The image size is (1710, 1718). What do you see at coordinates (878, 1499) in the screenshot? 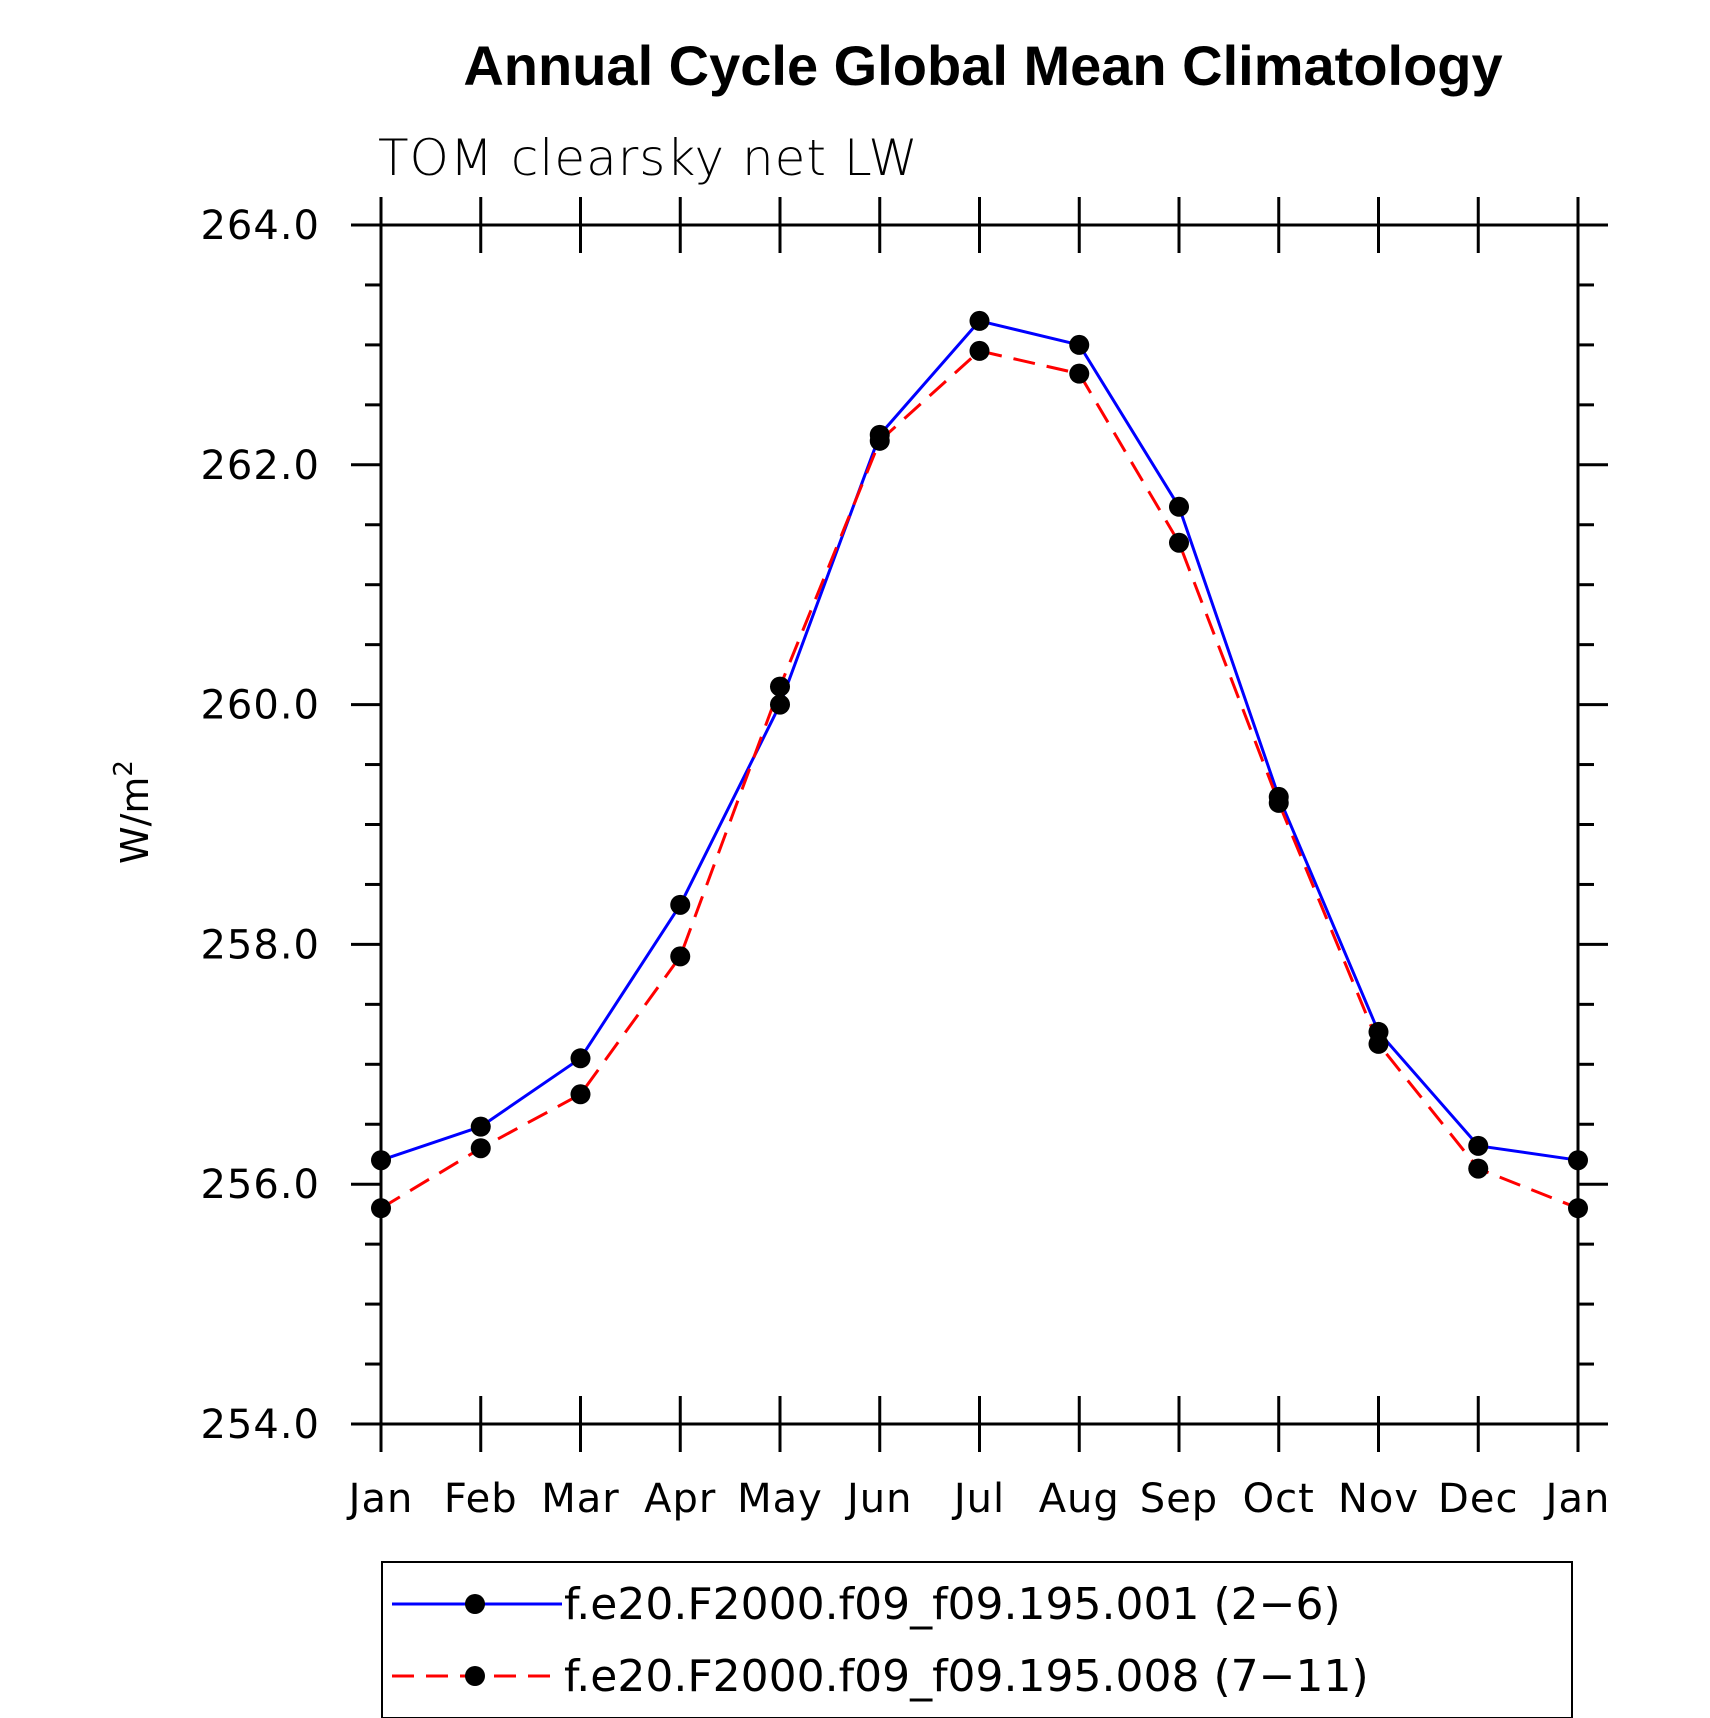
I see `x-tick-label: Jun` at bounding box center [878, 1499].